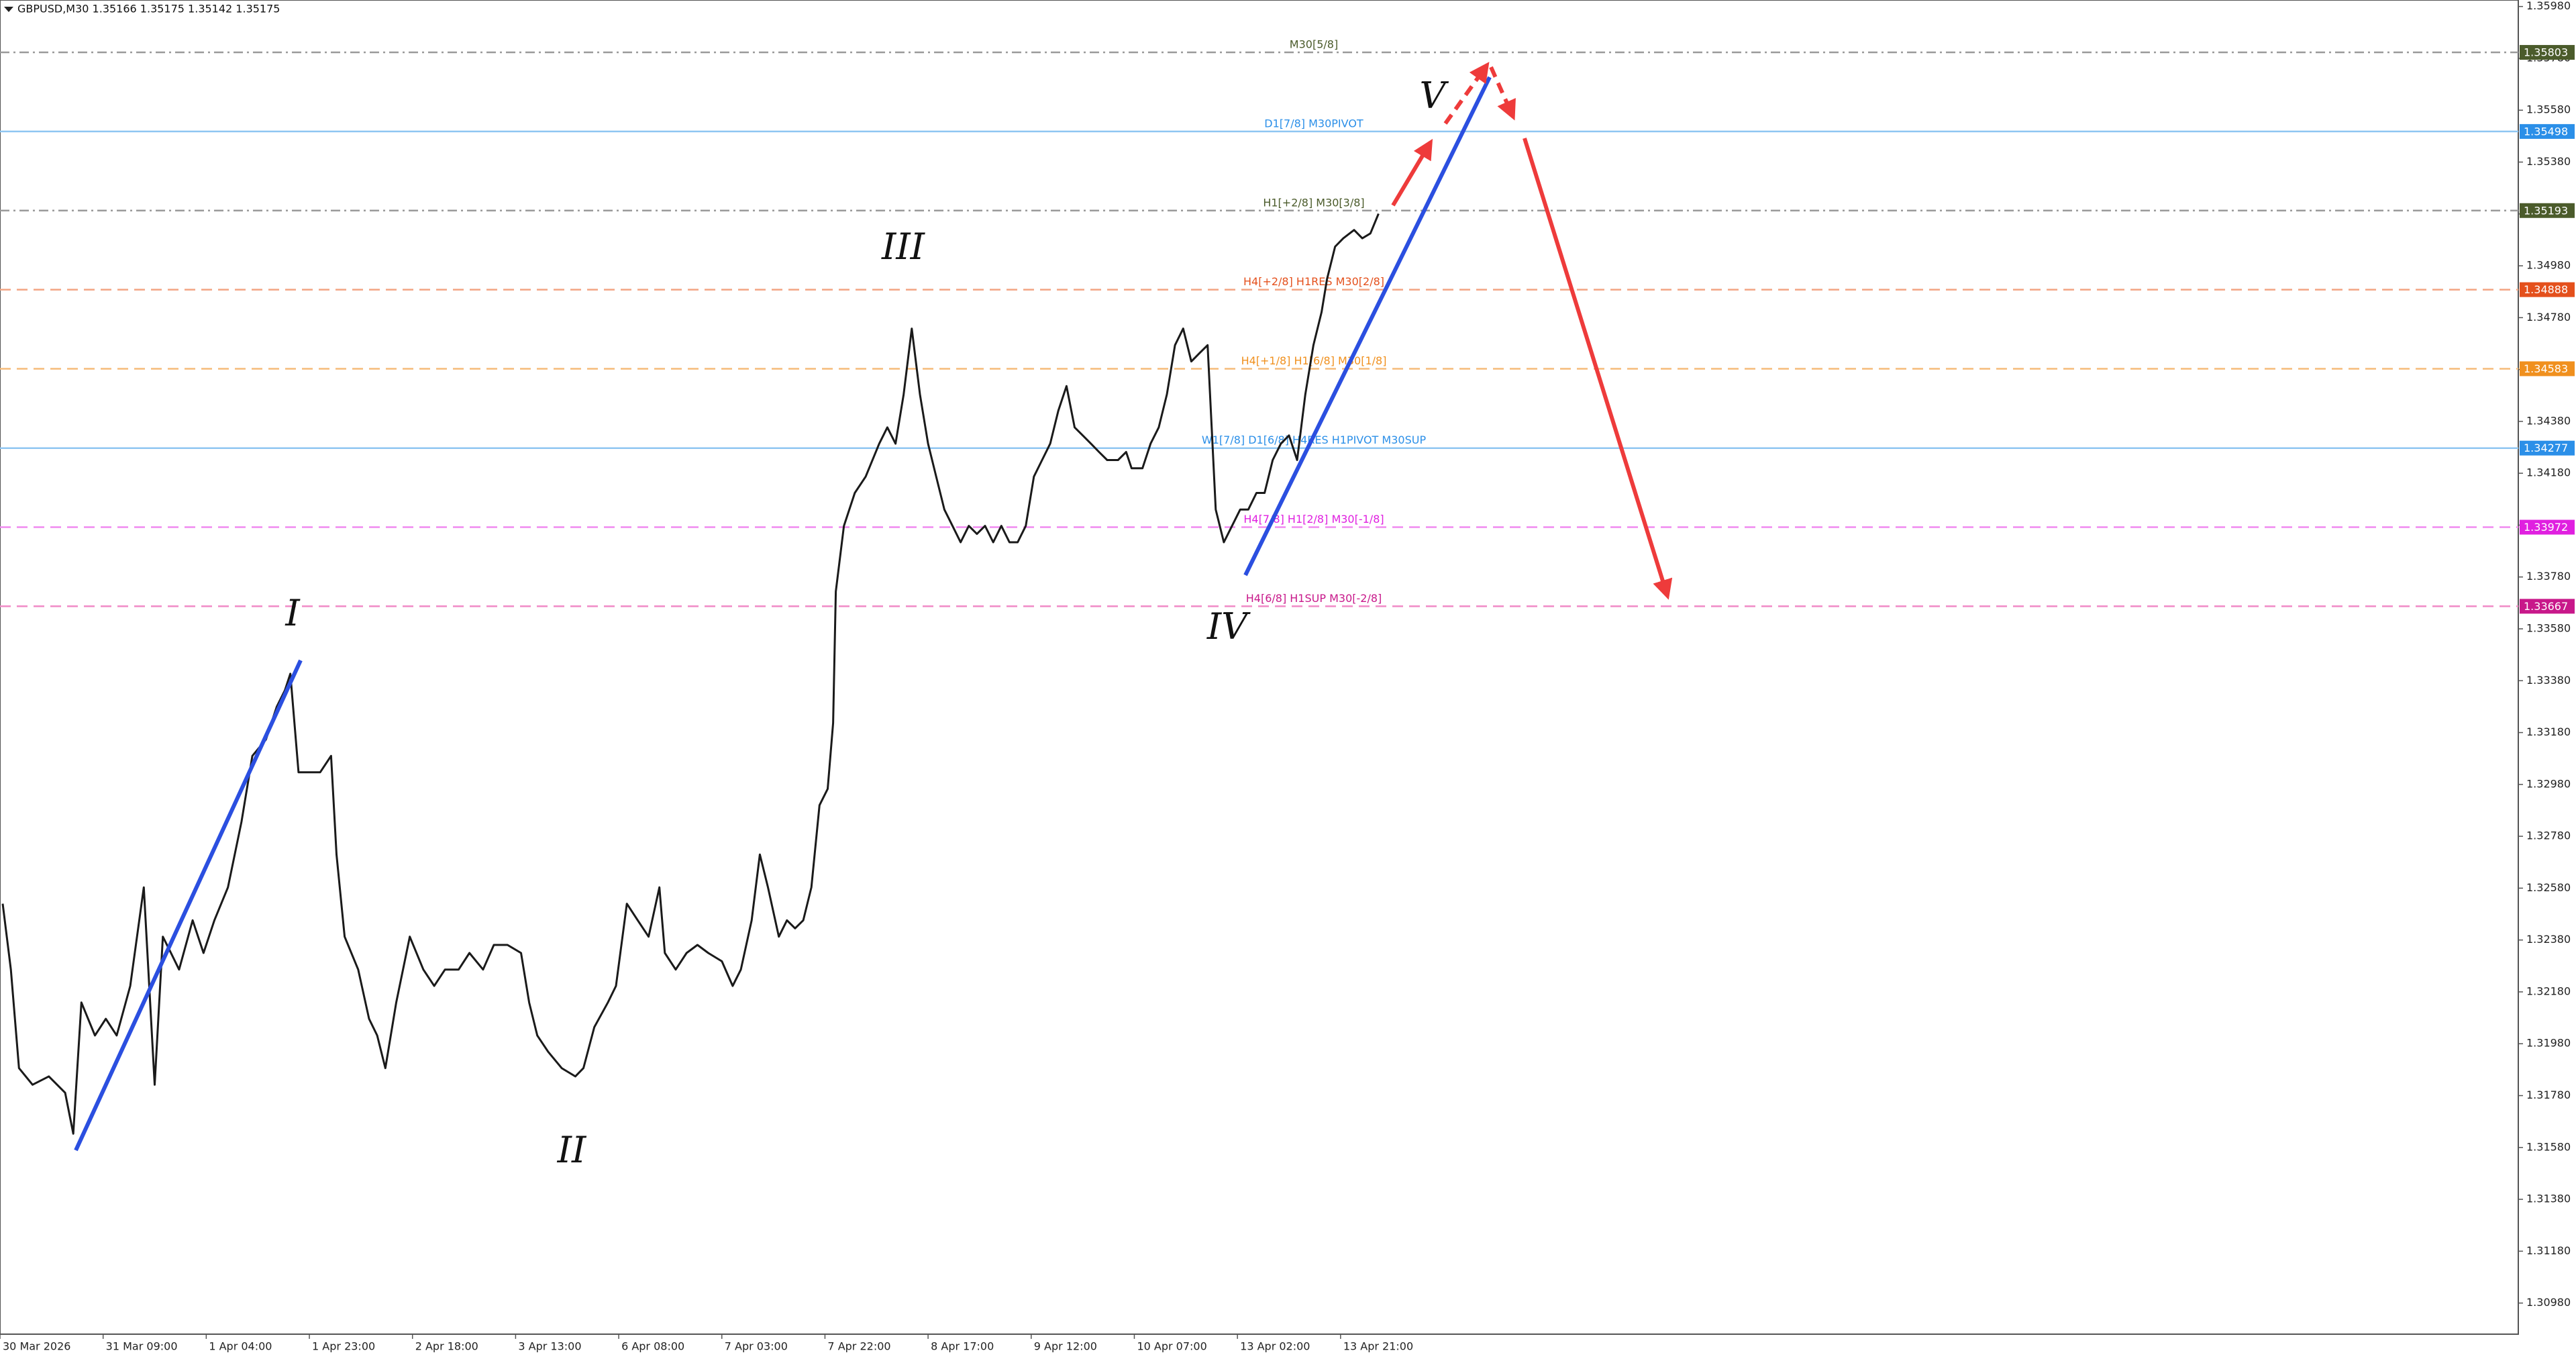 The image size is (2576, 1359). I want to click on price-tag-label: 1.35803, so click(2546, 53).